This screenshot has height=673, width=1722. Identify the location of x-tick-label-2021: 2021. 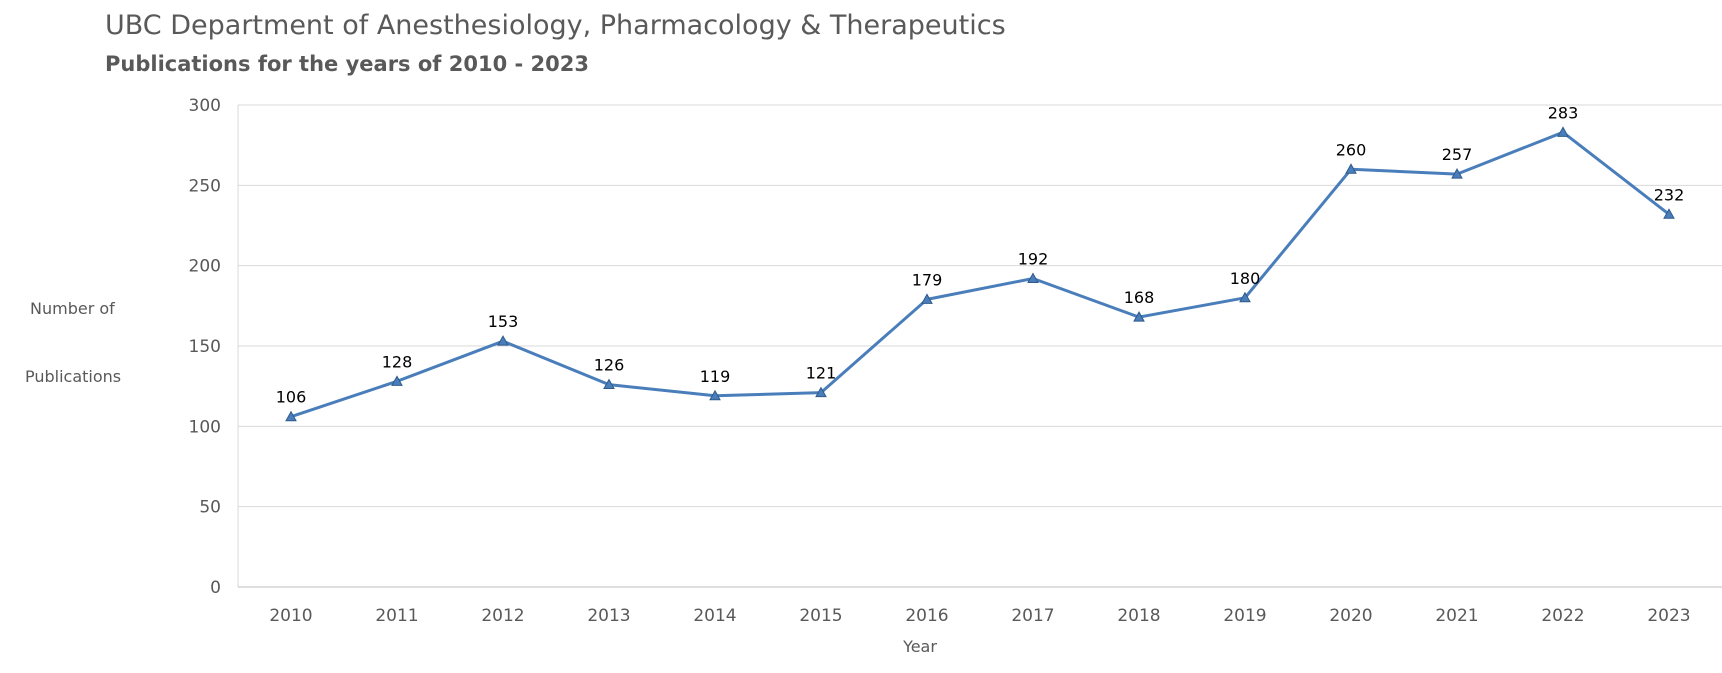
(1456, 616).